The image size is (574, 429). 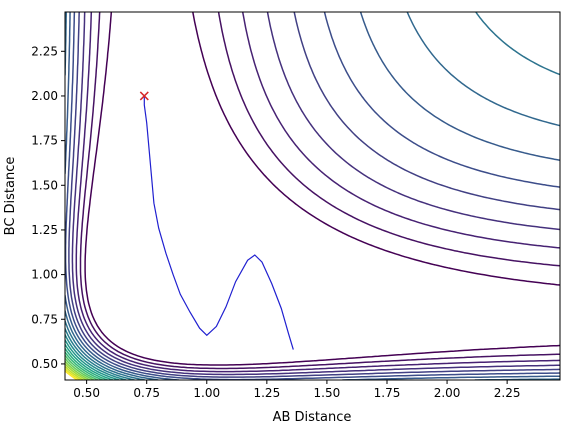 I want to click on x-tick-label: 1.00, so click(x=206, y=393).